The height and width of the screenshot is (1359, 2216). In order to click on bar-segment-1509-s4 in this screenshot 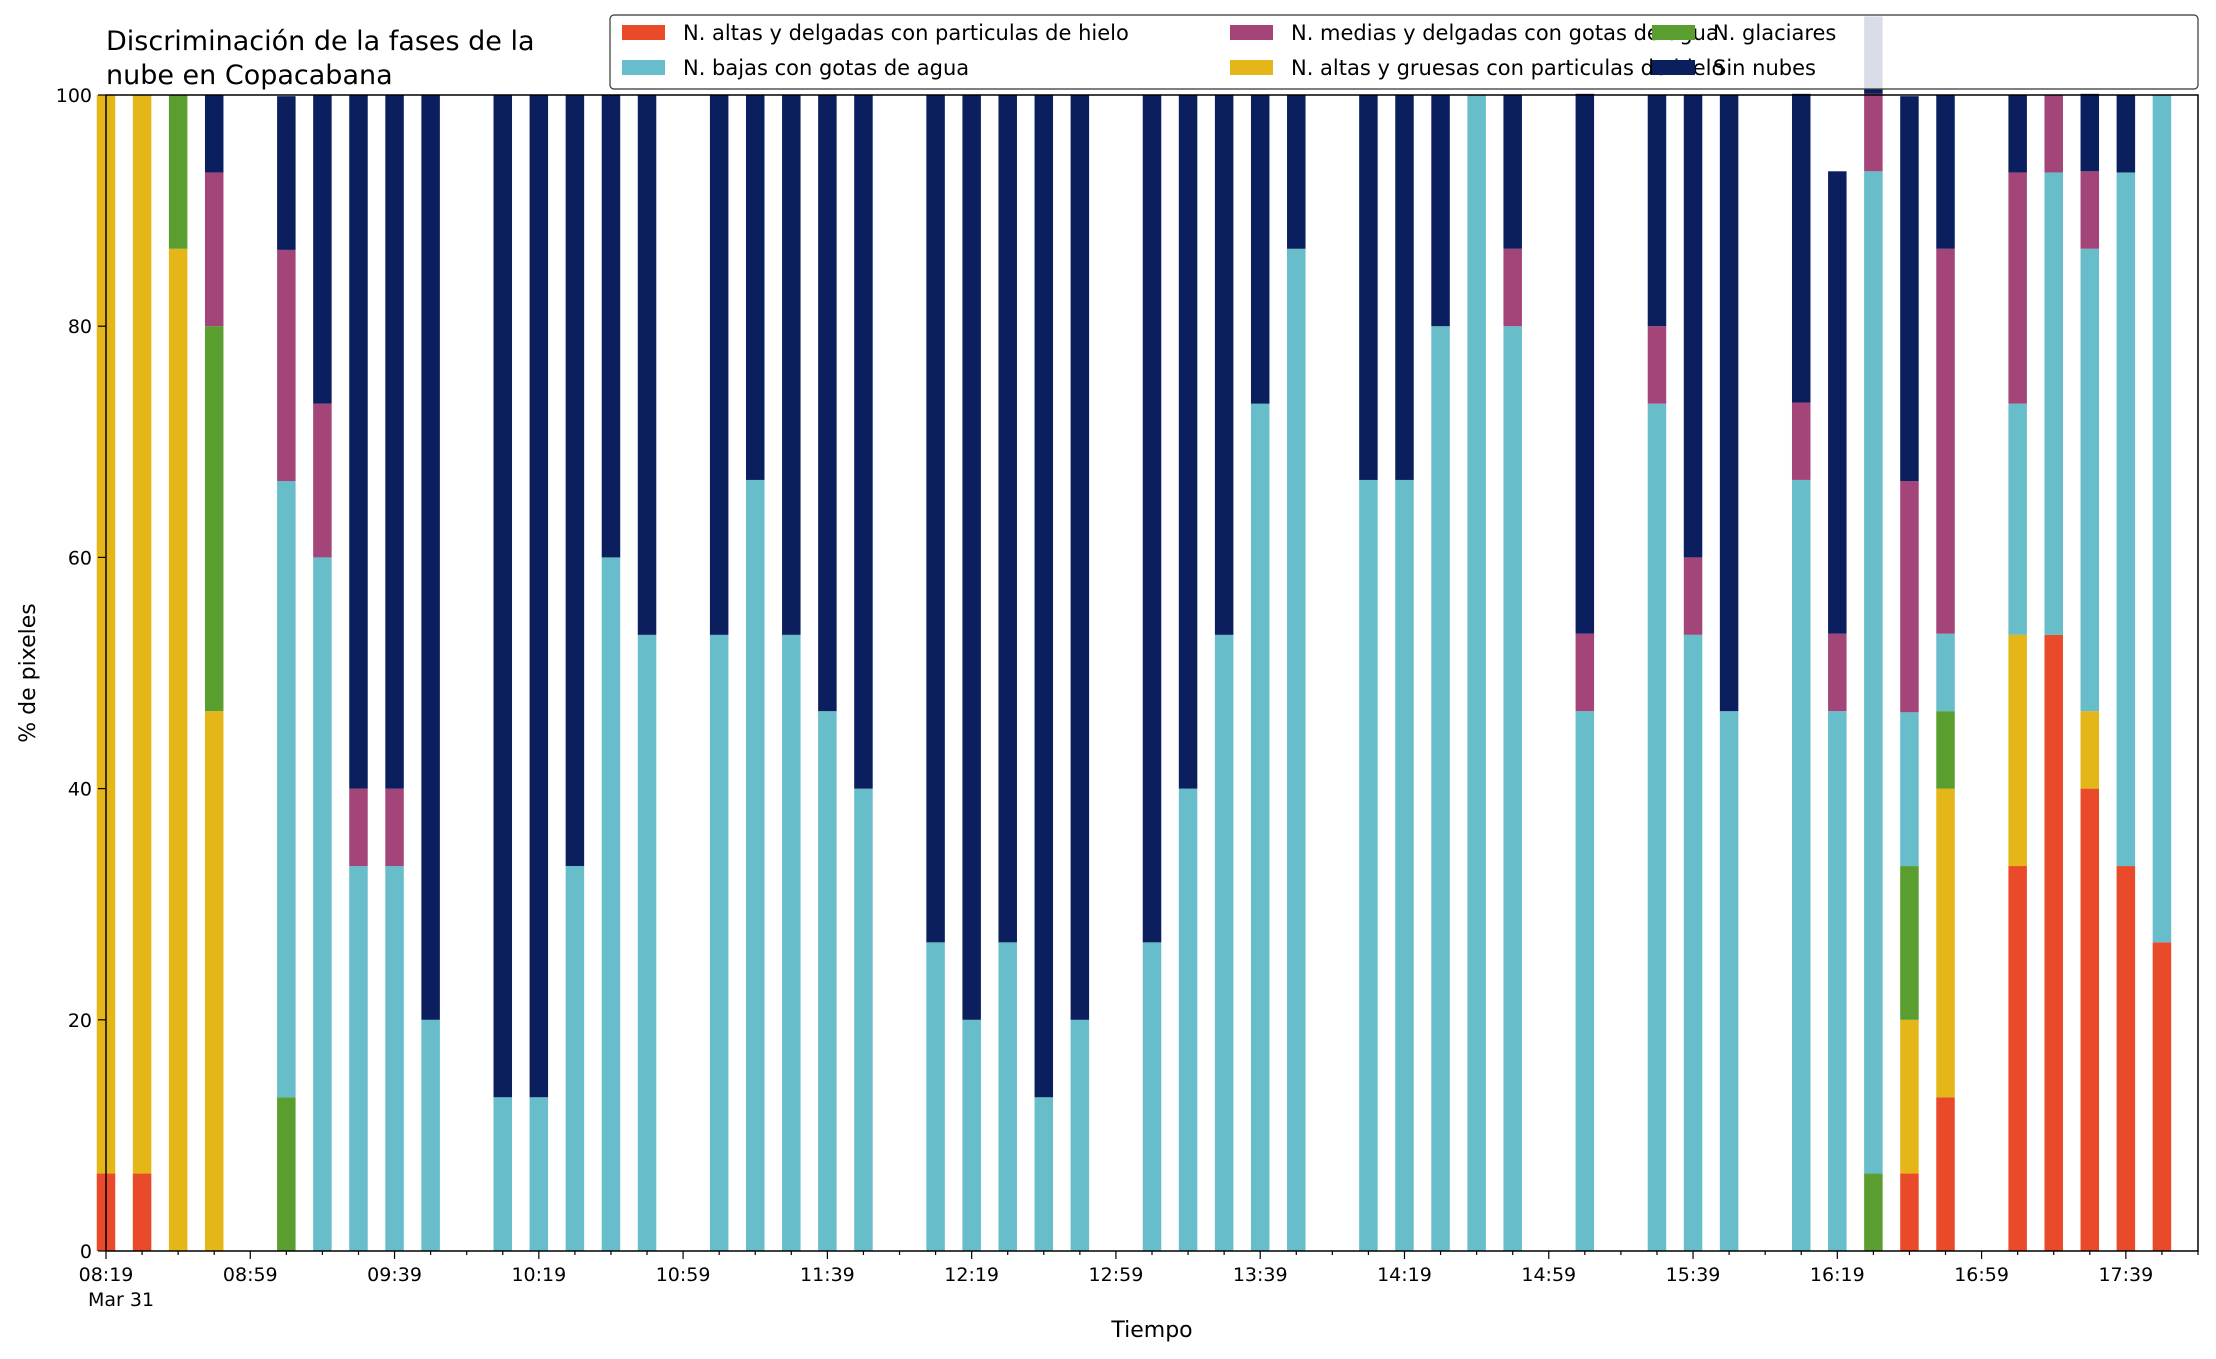, I will do `click(1585, 672)`.